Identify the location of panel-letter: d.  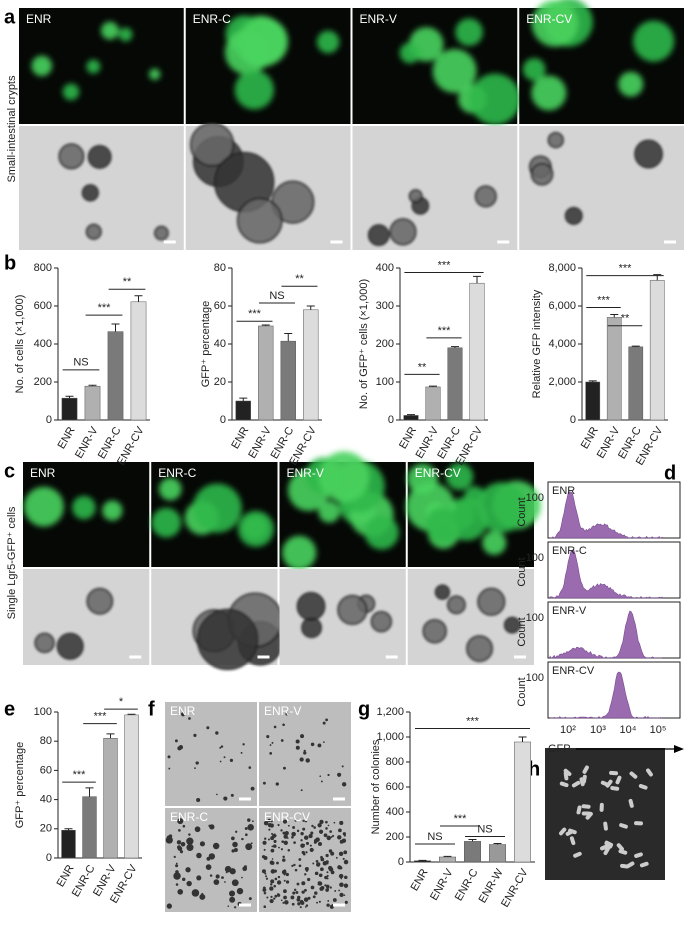
(670, 473).